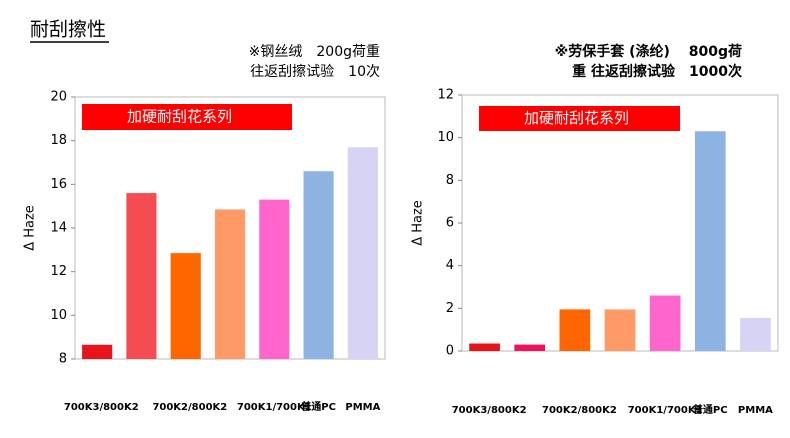 The image size is (790, 438). Describe the element at coordinates (648, 51) in the screenshot. I see `chart-title: ※劳保手套 (涤纶) 800g荷` at that location.